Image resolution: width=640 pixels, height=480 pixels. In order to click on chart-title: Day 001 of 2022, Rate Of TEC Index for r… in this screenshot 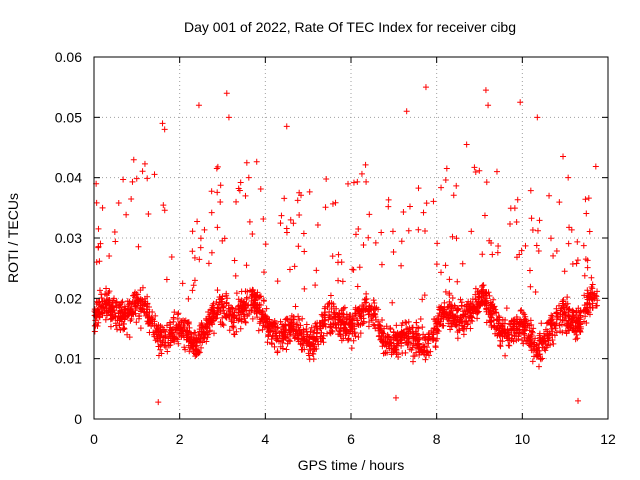, I will do `click(350, 27)`.